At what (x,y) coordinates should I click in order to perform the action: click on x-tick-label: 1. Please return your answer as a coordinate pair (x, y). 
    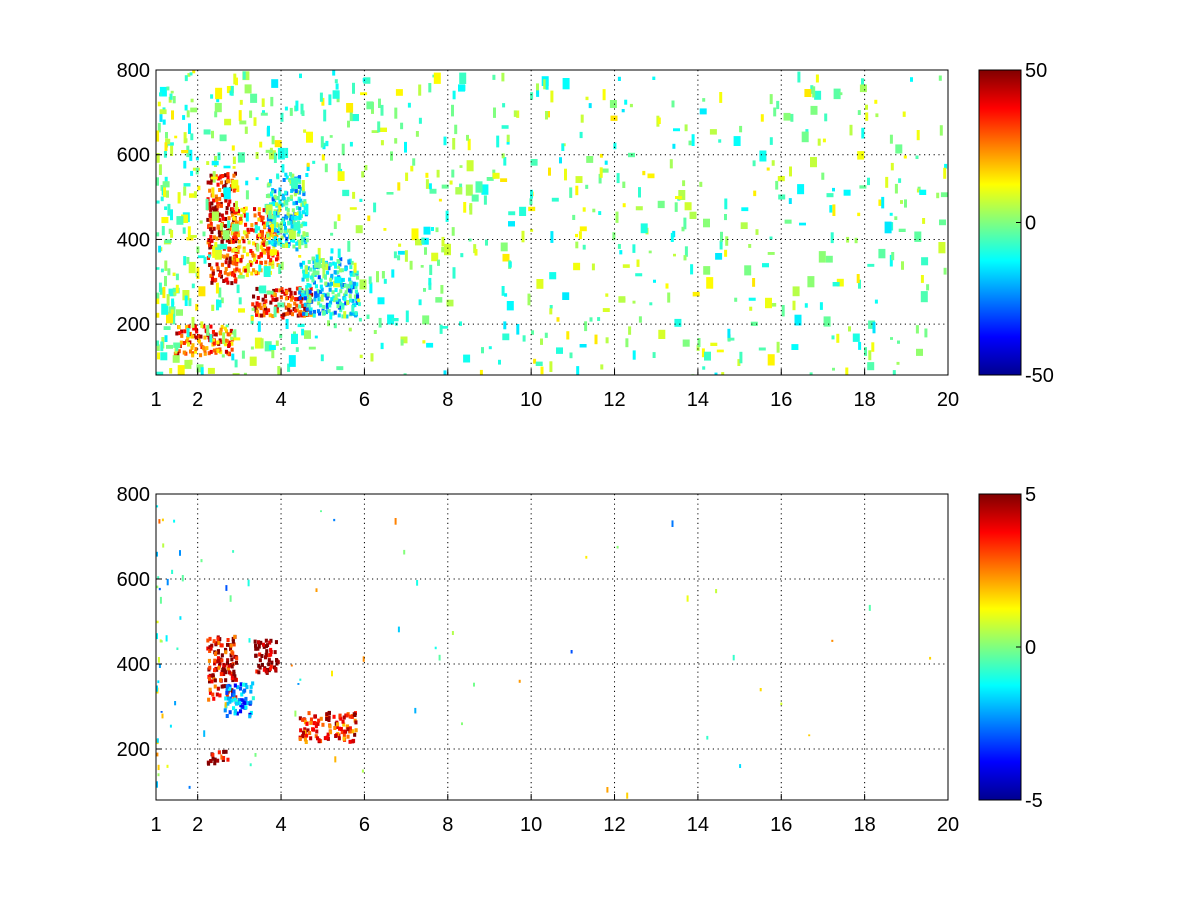
    Looking at the image, I should click on (155, 400).